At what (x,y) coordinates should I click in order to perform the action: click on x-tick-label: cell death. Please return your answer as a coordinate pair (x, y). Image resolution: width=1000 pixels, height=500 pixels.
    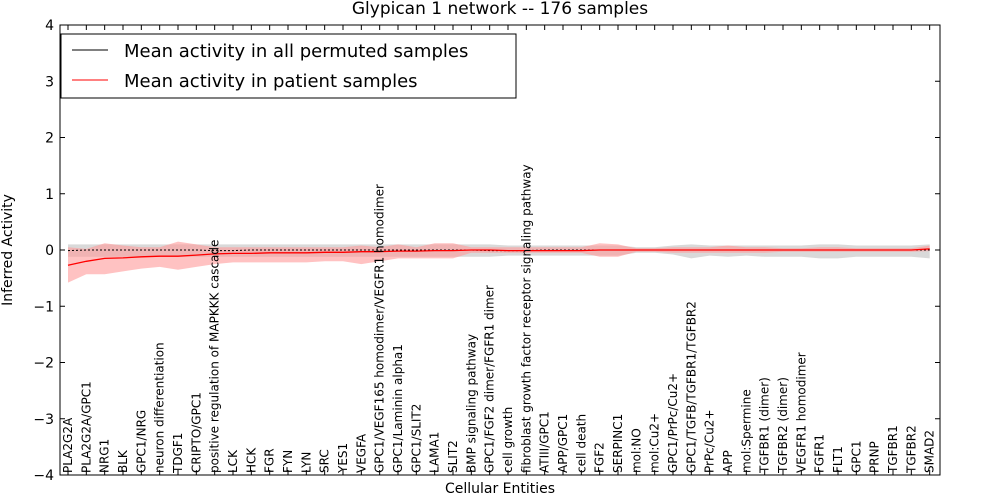
    Looking at the image, I should click on (581, 443).